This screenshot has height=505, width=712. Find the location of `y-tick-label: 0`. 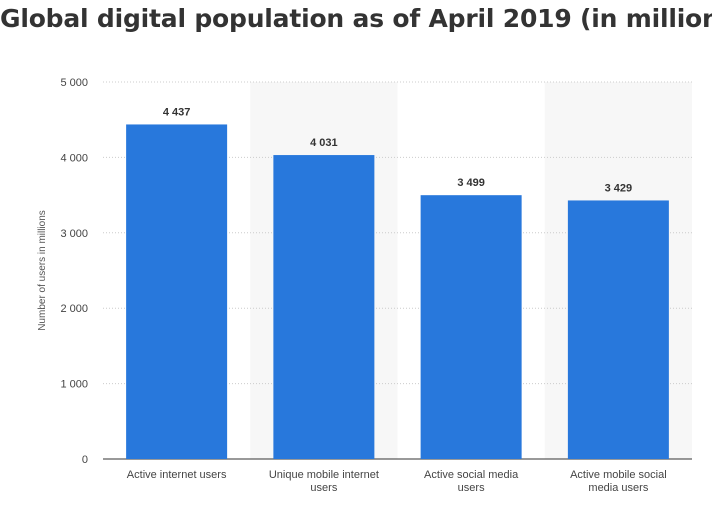

y-tick-label: 0 is located at coordinates (85, 460).